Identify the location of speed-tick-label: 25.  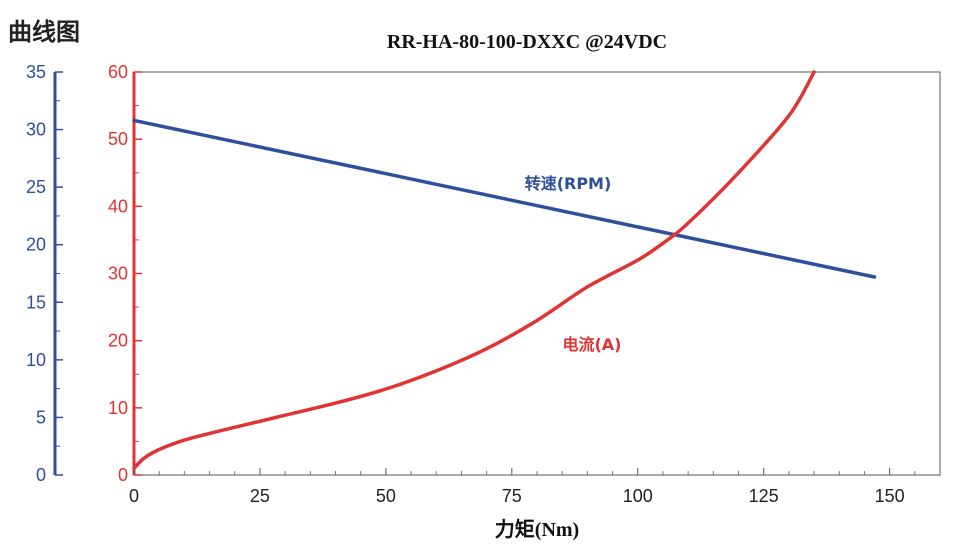
(36, 187).